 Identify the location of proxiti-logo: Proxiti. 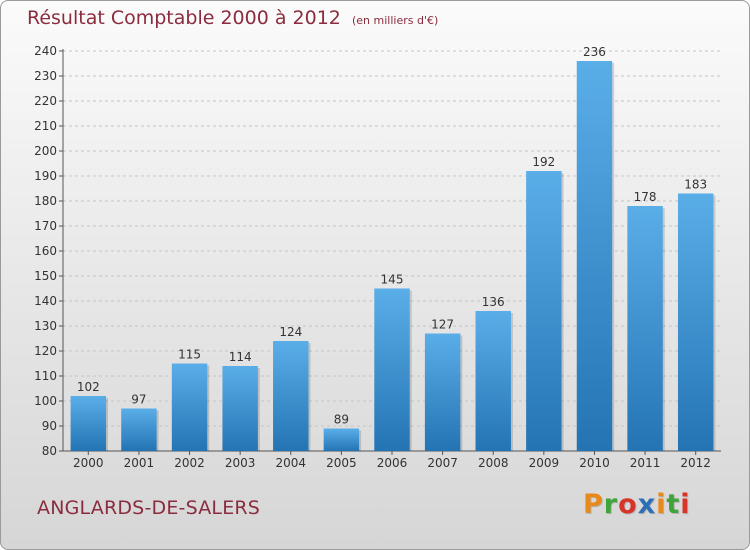
(637, 504).